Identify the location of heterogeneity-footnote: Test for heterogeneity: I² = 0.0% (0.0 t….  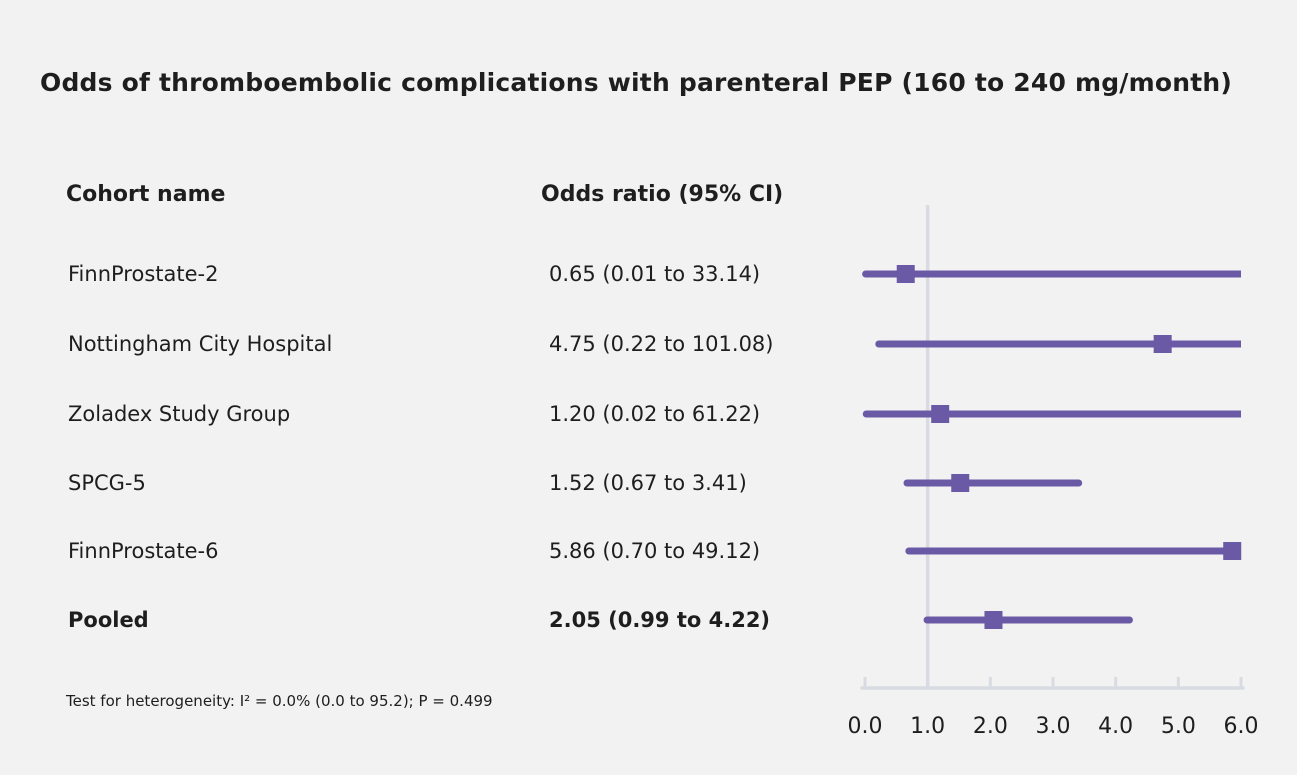
(279, 701).